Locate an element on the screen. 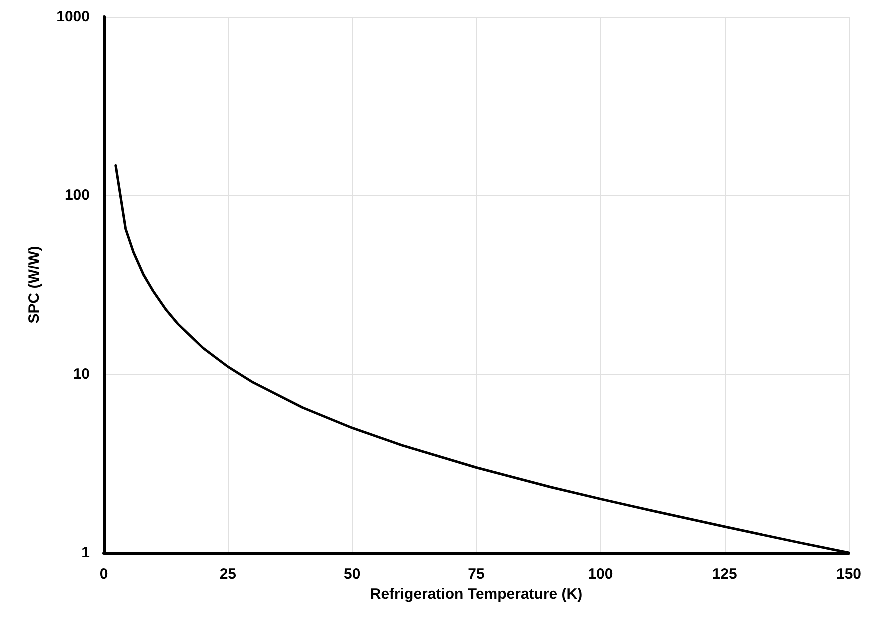  y-tick-label: 1 is located at coordinates (86, 553).